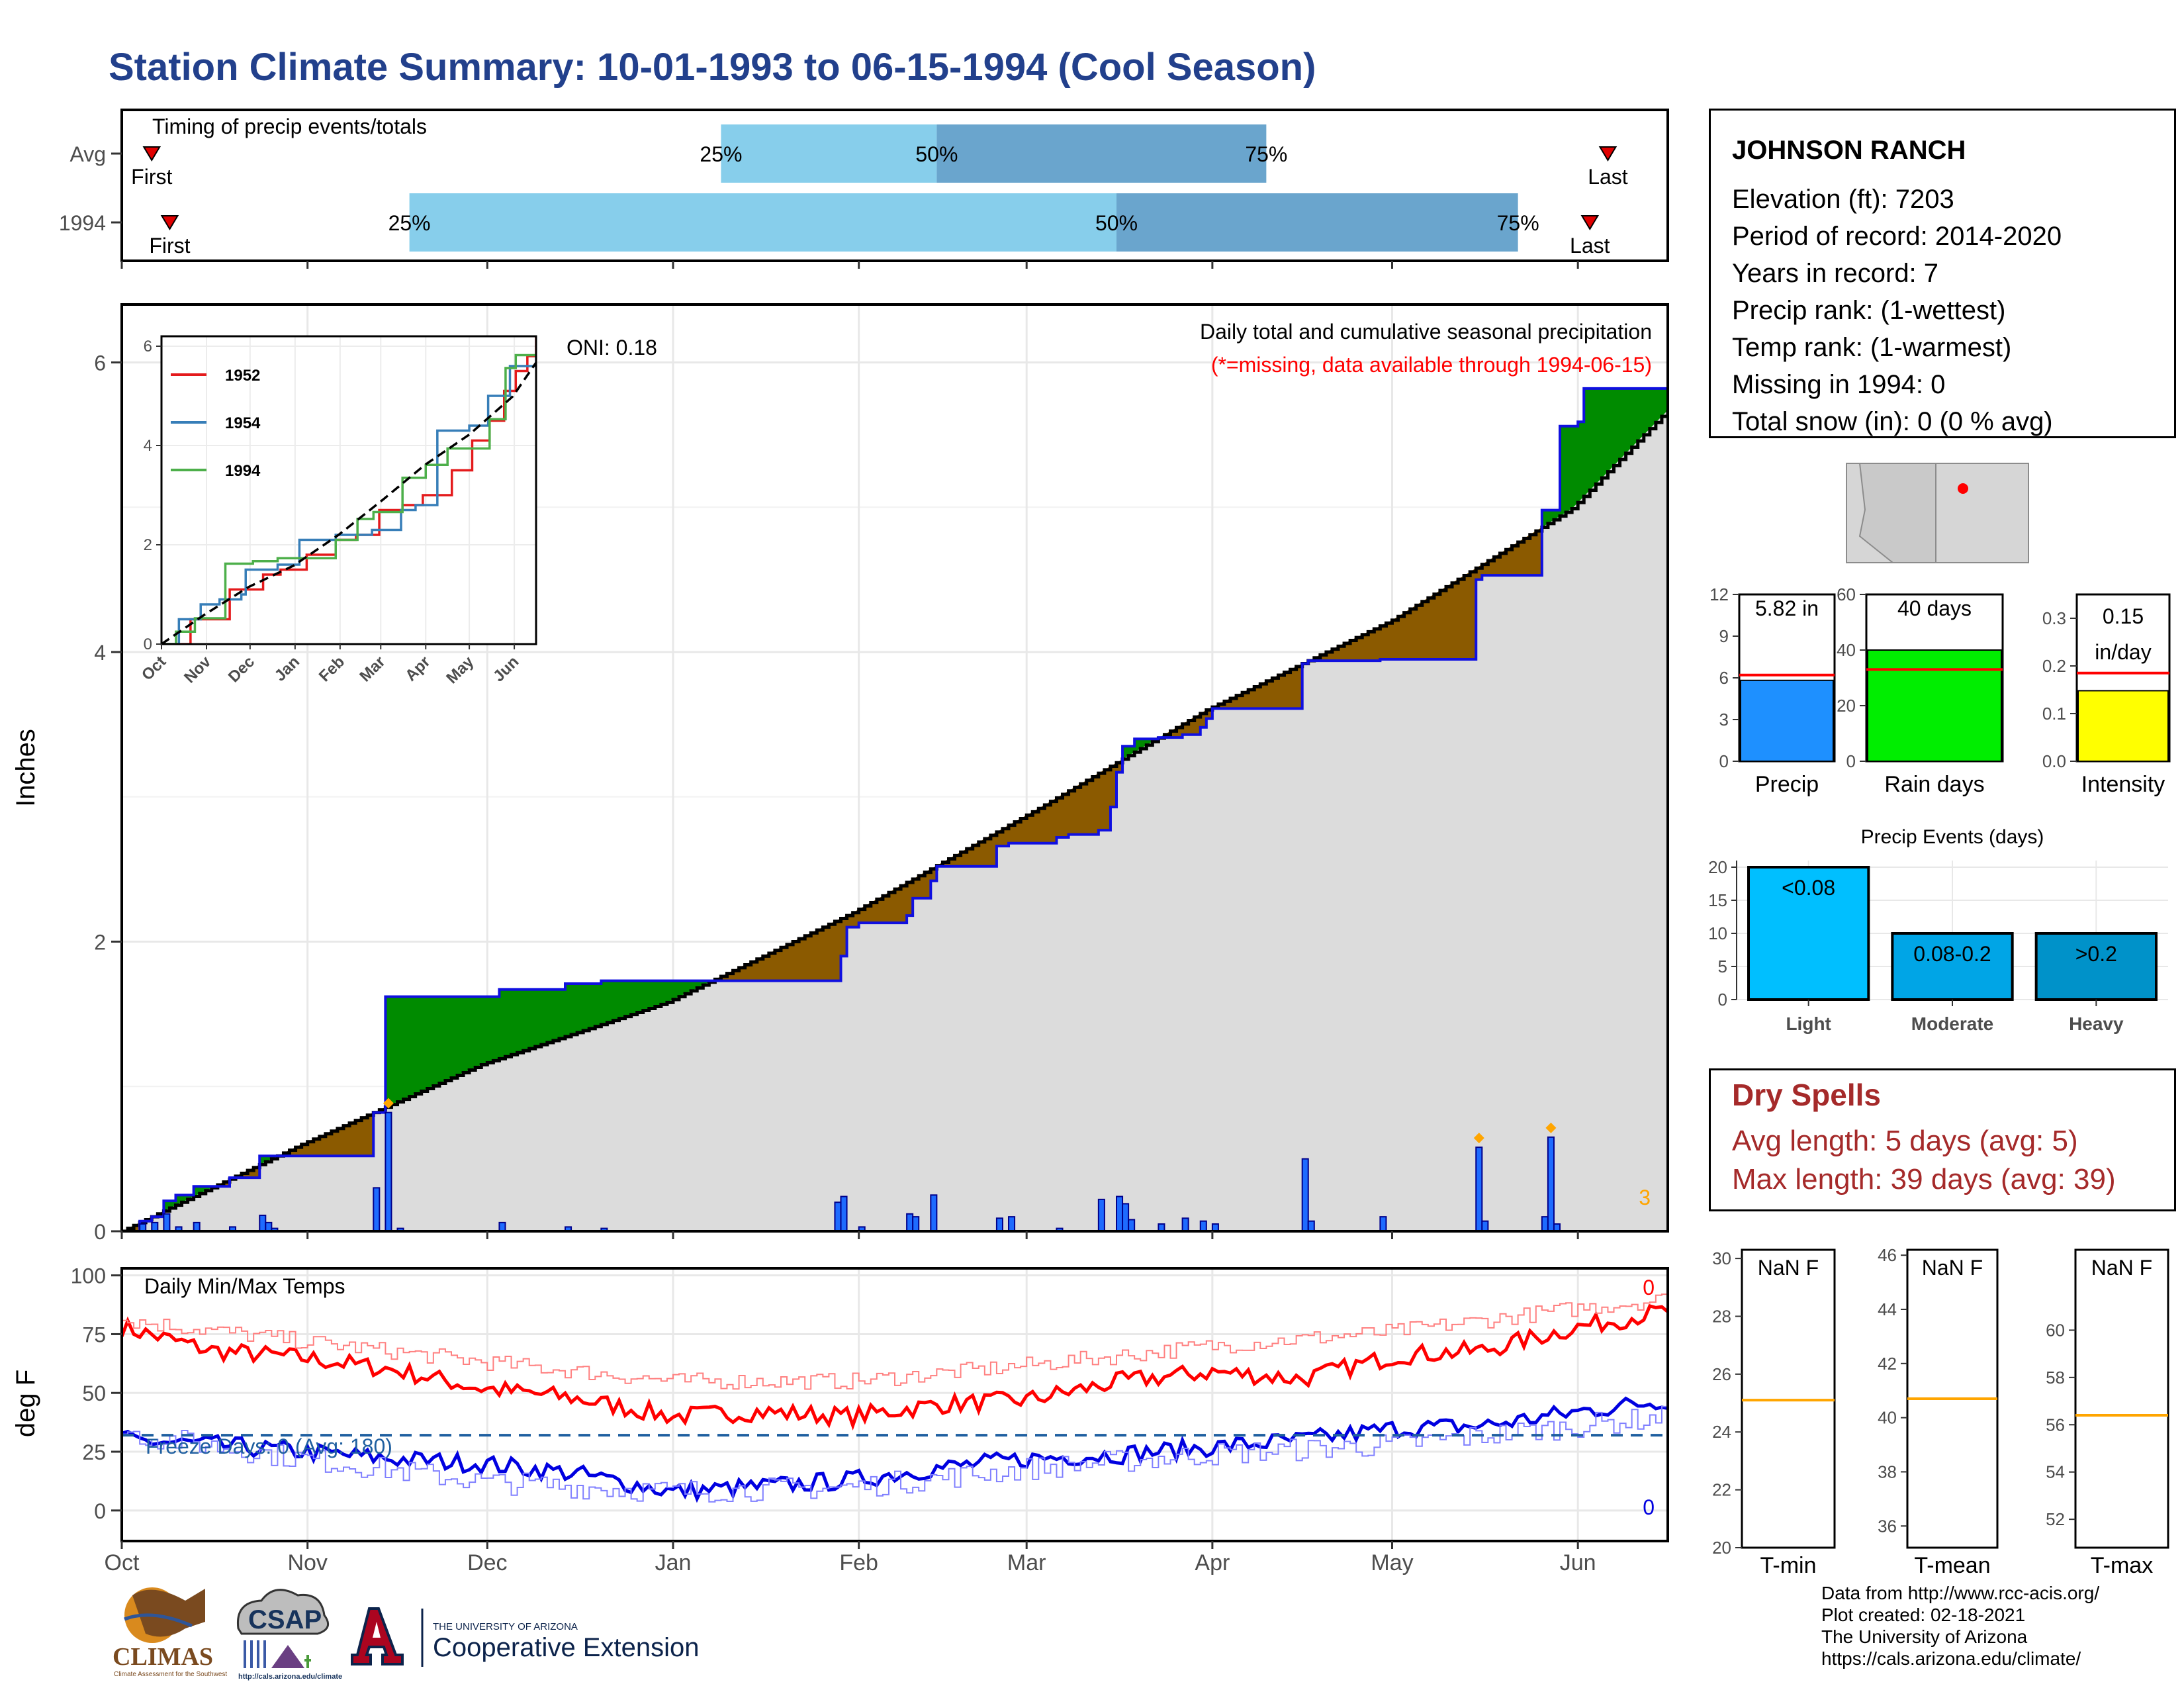  Describe the element at coordinates (1266, 154) in the screenshot. I see `timing-p75-label: 75%` at that location.